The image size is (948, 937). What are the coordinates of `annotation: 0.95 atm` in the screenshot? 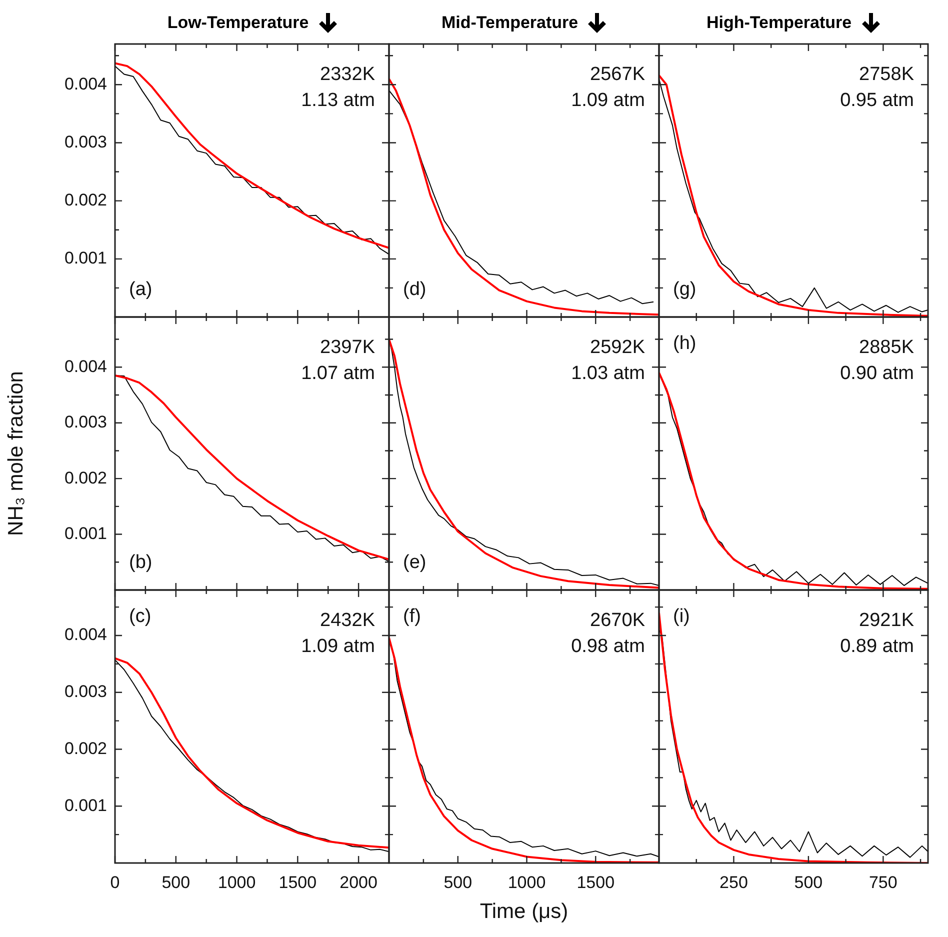 It's located at (877, 100).